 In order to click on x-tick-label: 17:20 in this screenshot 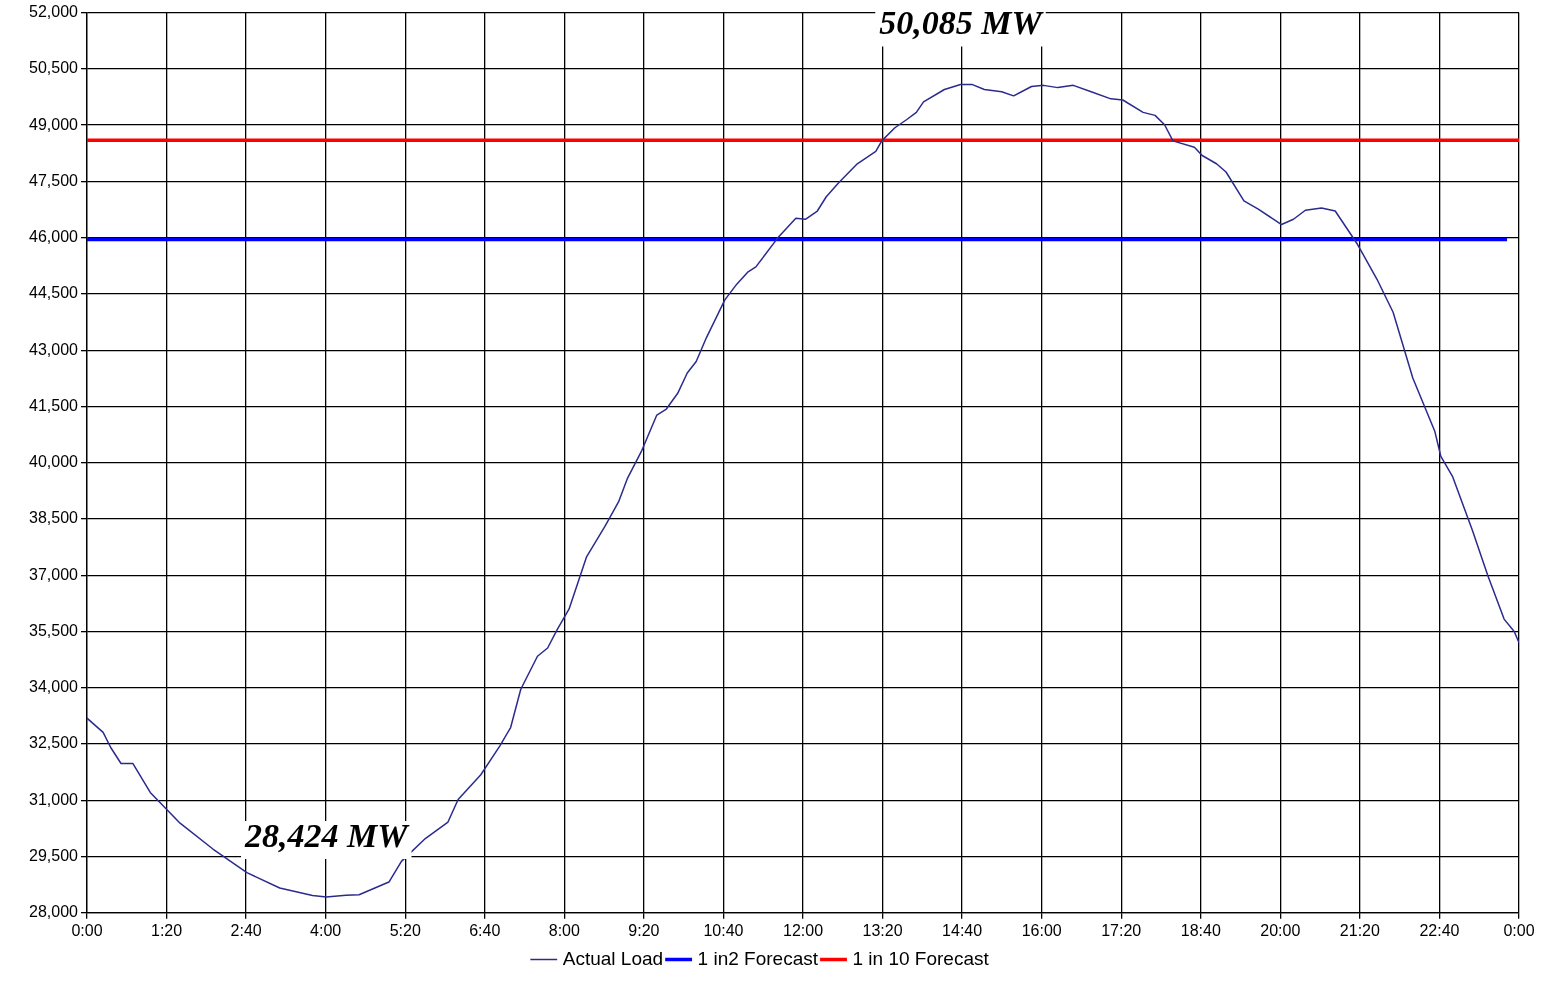, I will do `click(1121, 930)`.